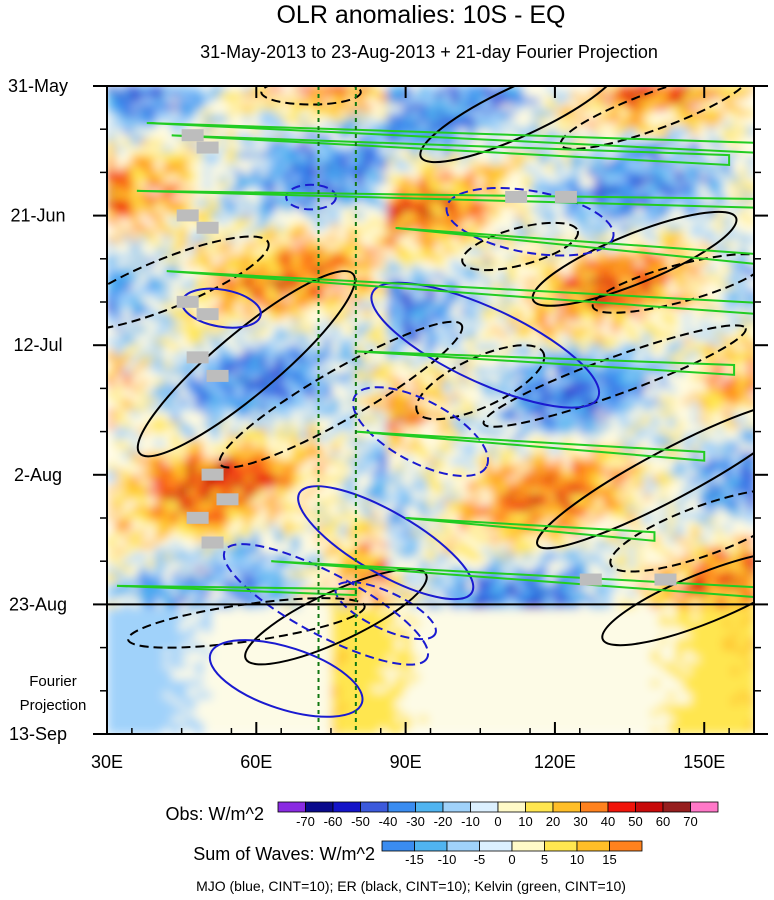  Describe the element at coordinates (284, 854) in the screenshot. I see `waves-colorbar-label: Sum of Waves: W/m^2` at that location.